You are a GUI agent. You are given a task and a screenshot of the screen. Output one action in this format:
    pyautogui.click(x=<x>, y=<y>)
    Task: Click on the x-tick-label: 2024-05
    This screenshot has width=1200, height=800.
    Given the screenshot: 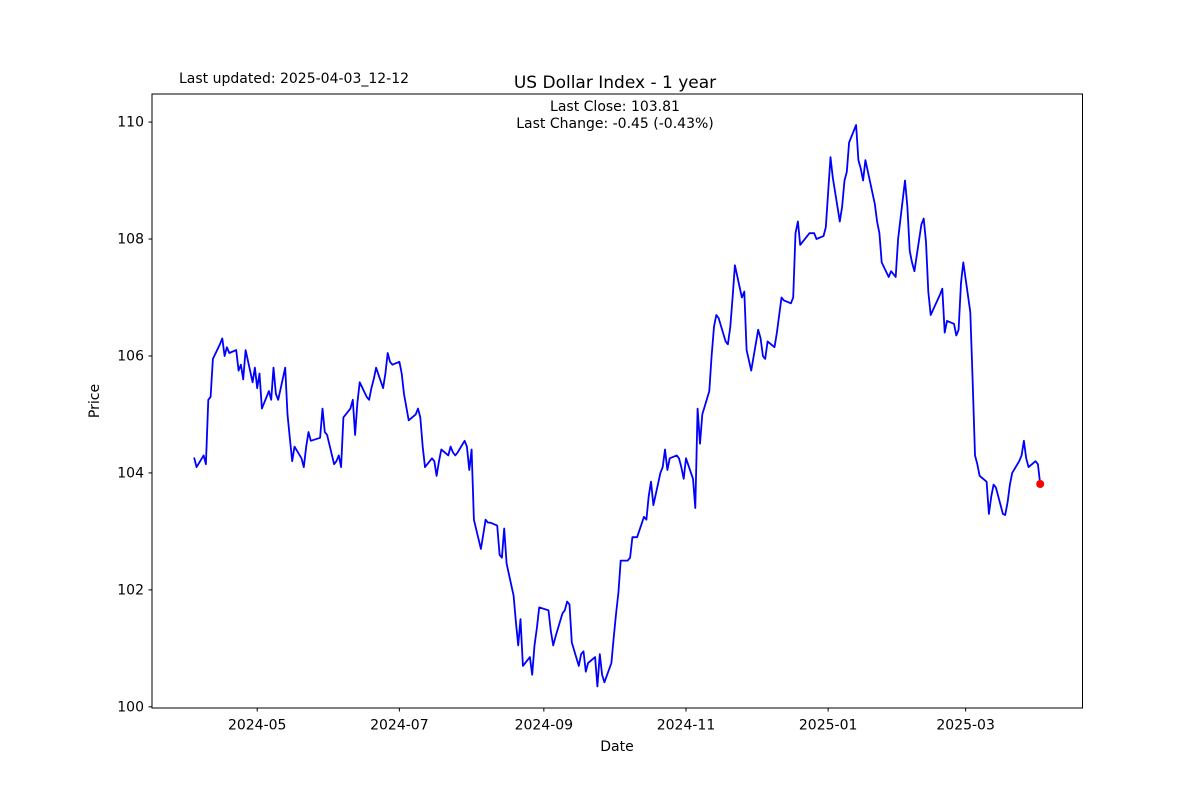 What is the action you would take?
    pyautogui.click(x=257, y=726)
    